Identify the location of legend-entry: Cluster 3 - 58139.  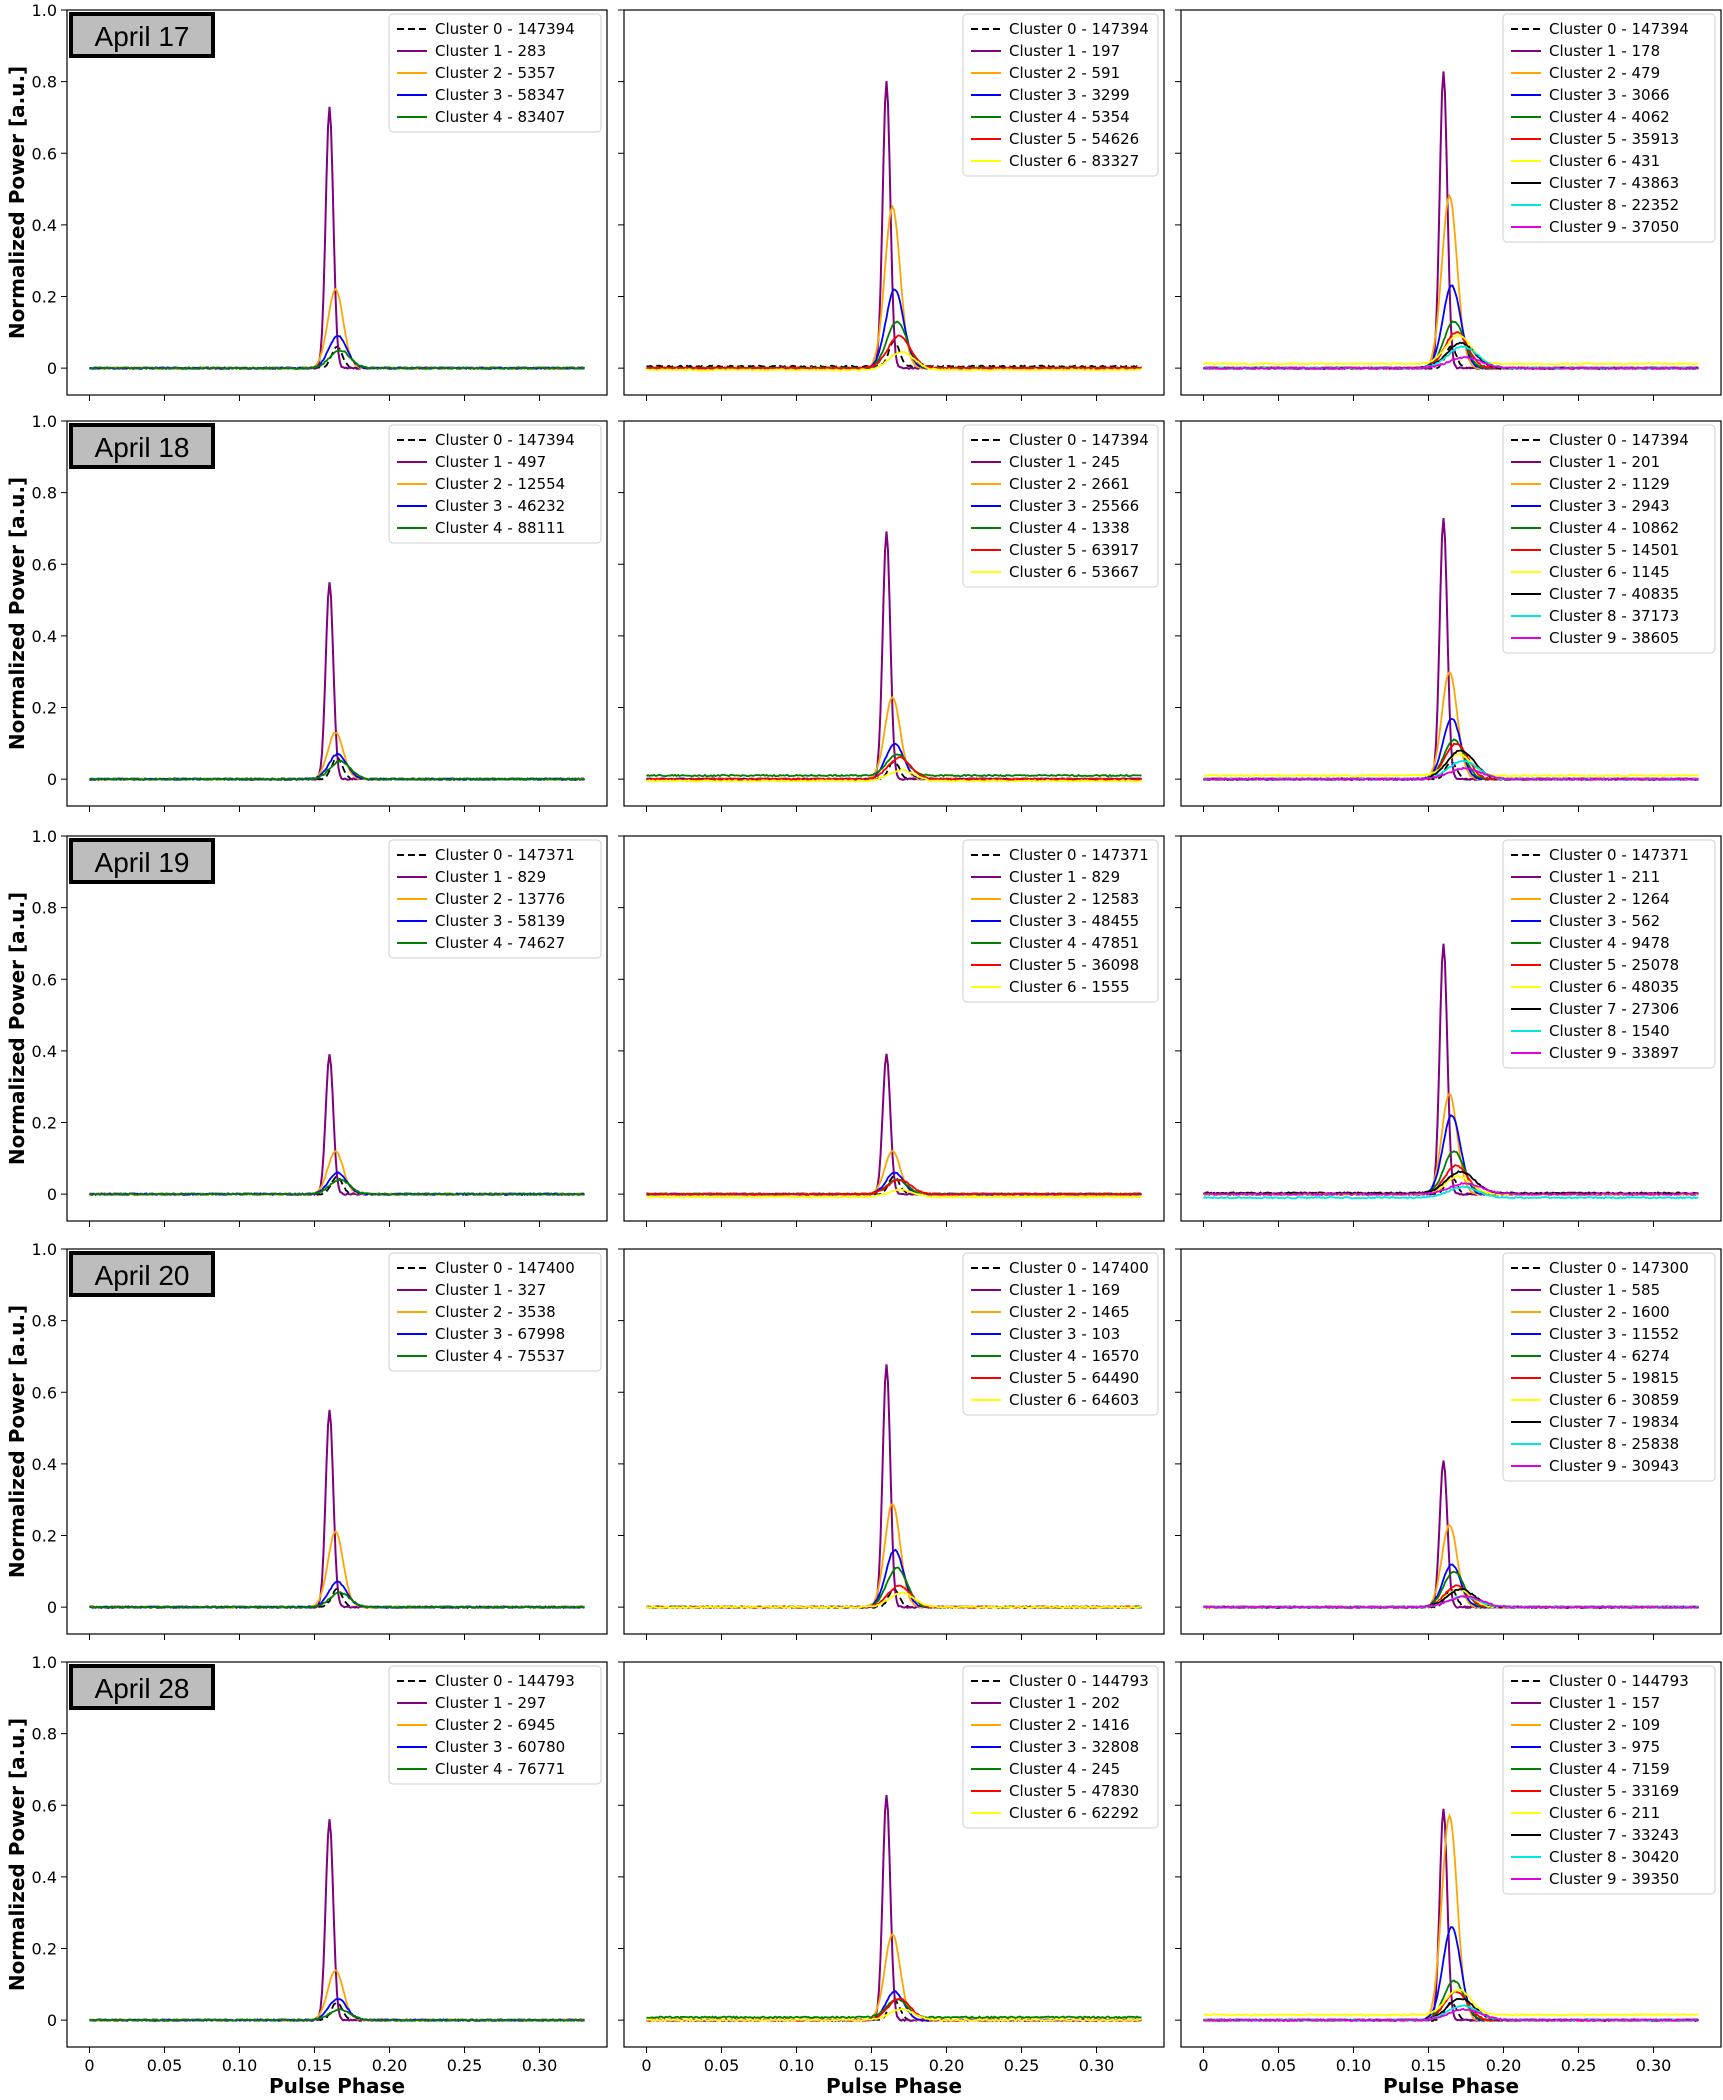
(500, 921).